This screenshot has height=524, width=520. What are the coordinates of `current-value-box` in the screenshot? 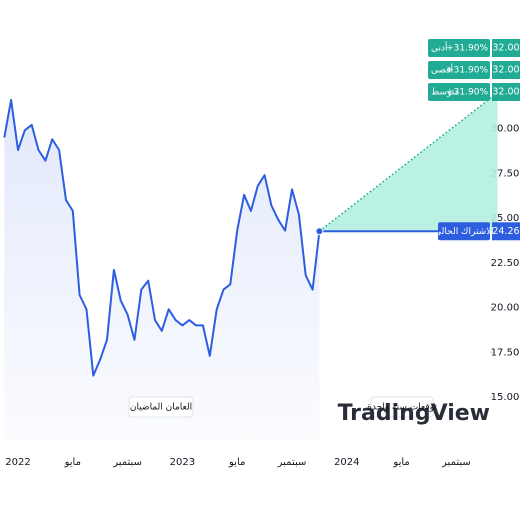 It's located at (506, 231).